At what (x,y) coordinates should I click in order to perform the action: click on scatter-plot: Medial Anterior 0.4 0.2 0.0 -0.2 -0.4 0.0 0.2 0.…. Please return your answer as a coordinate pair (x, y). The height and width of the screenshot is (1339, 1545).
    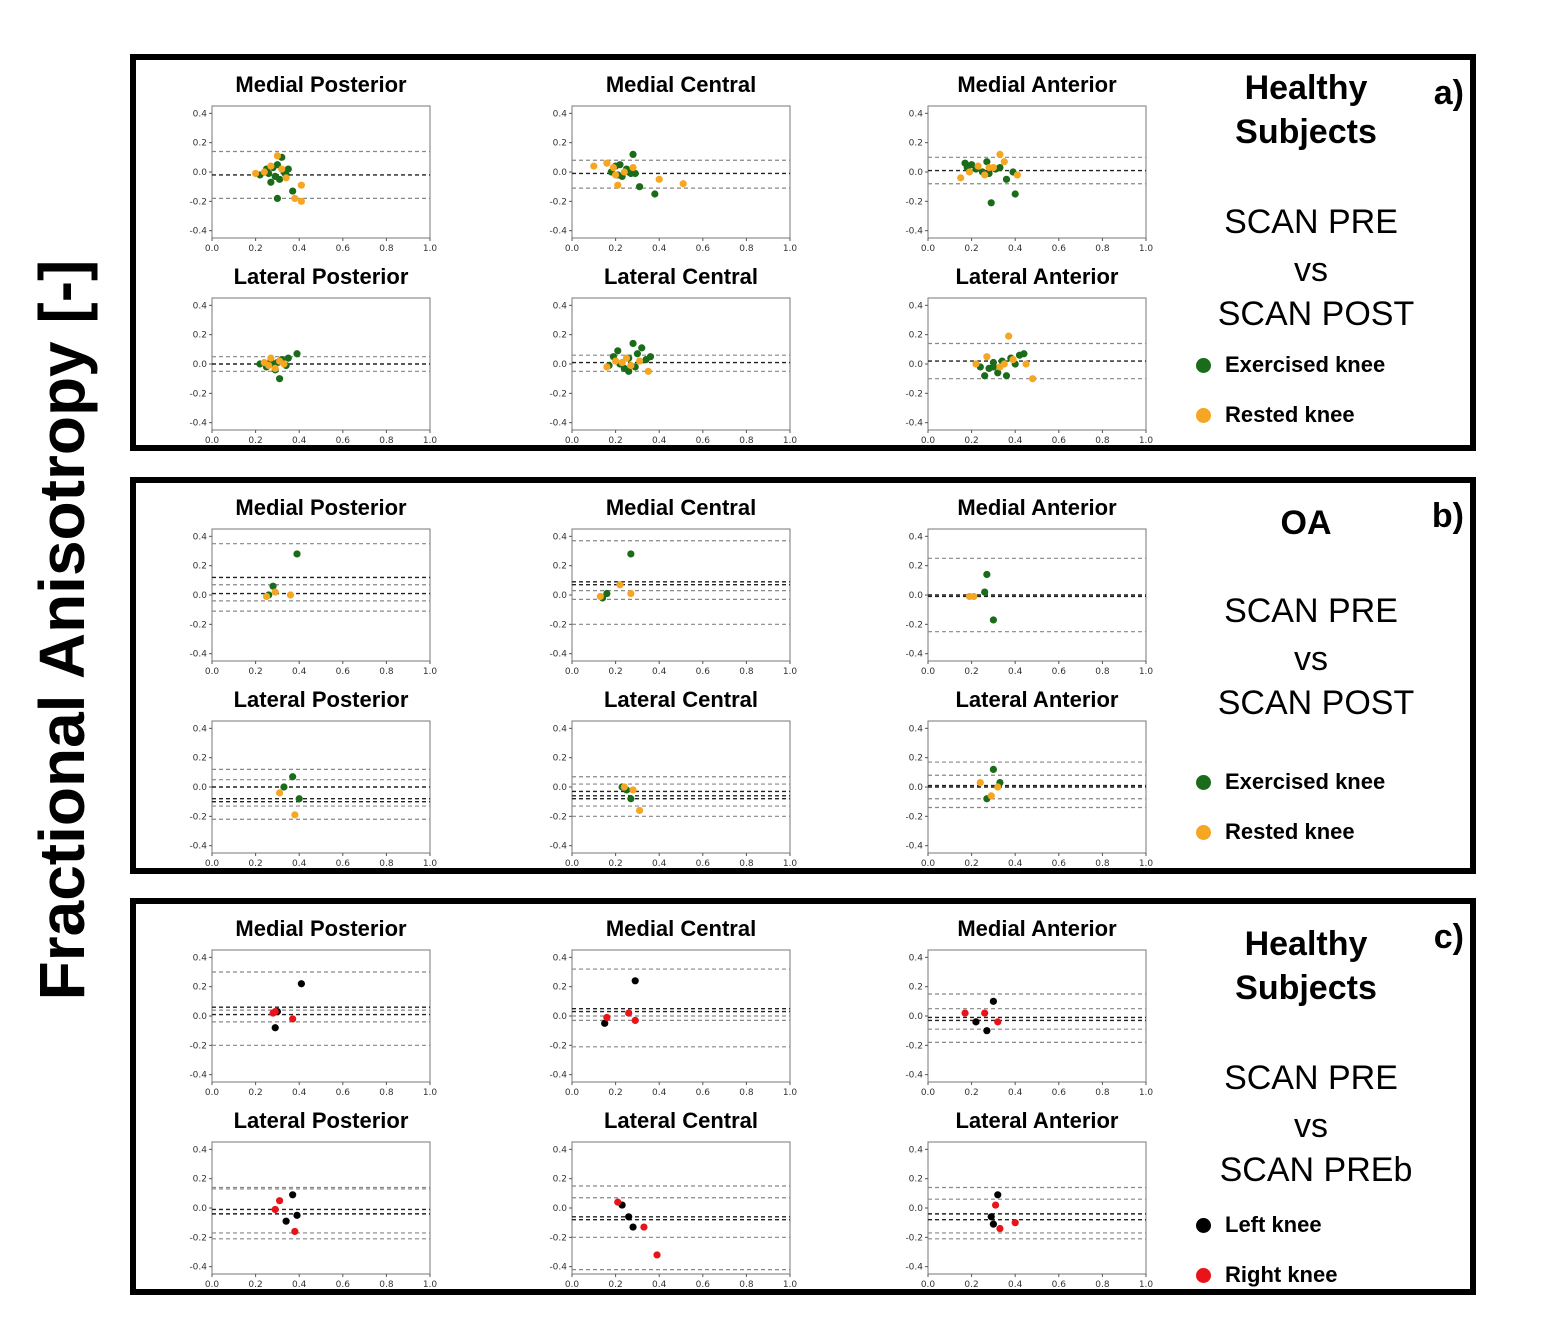
    Looking at the image, I should click on (1025, 1008).